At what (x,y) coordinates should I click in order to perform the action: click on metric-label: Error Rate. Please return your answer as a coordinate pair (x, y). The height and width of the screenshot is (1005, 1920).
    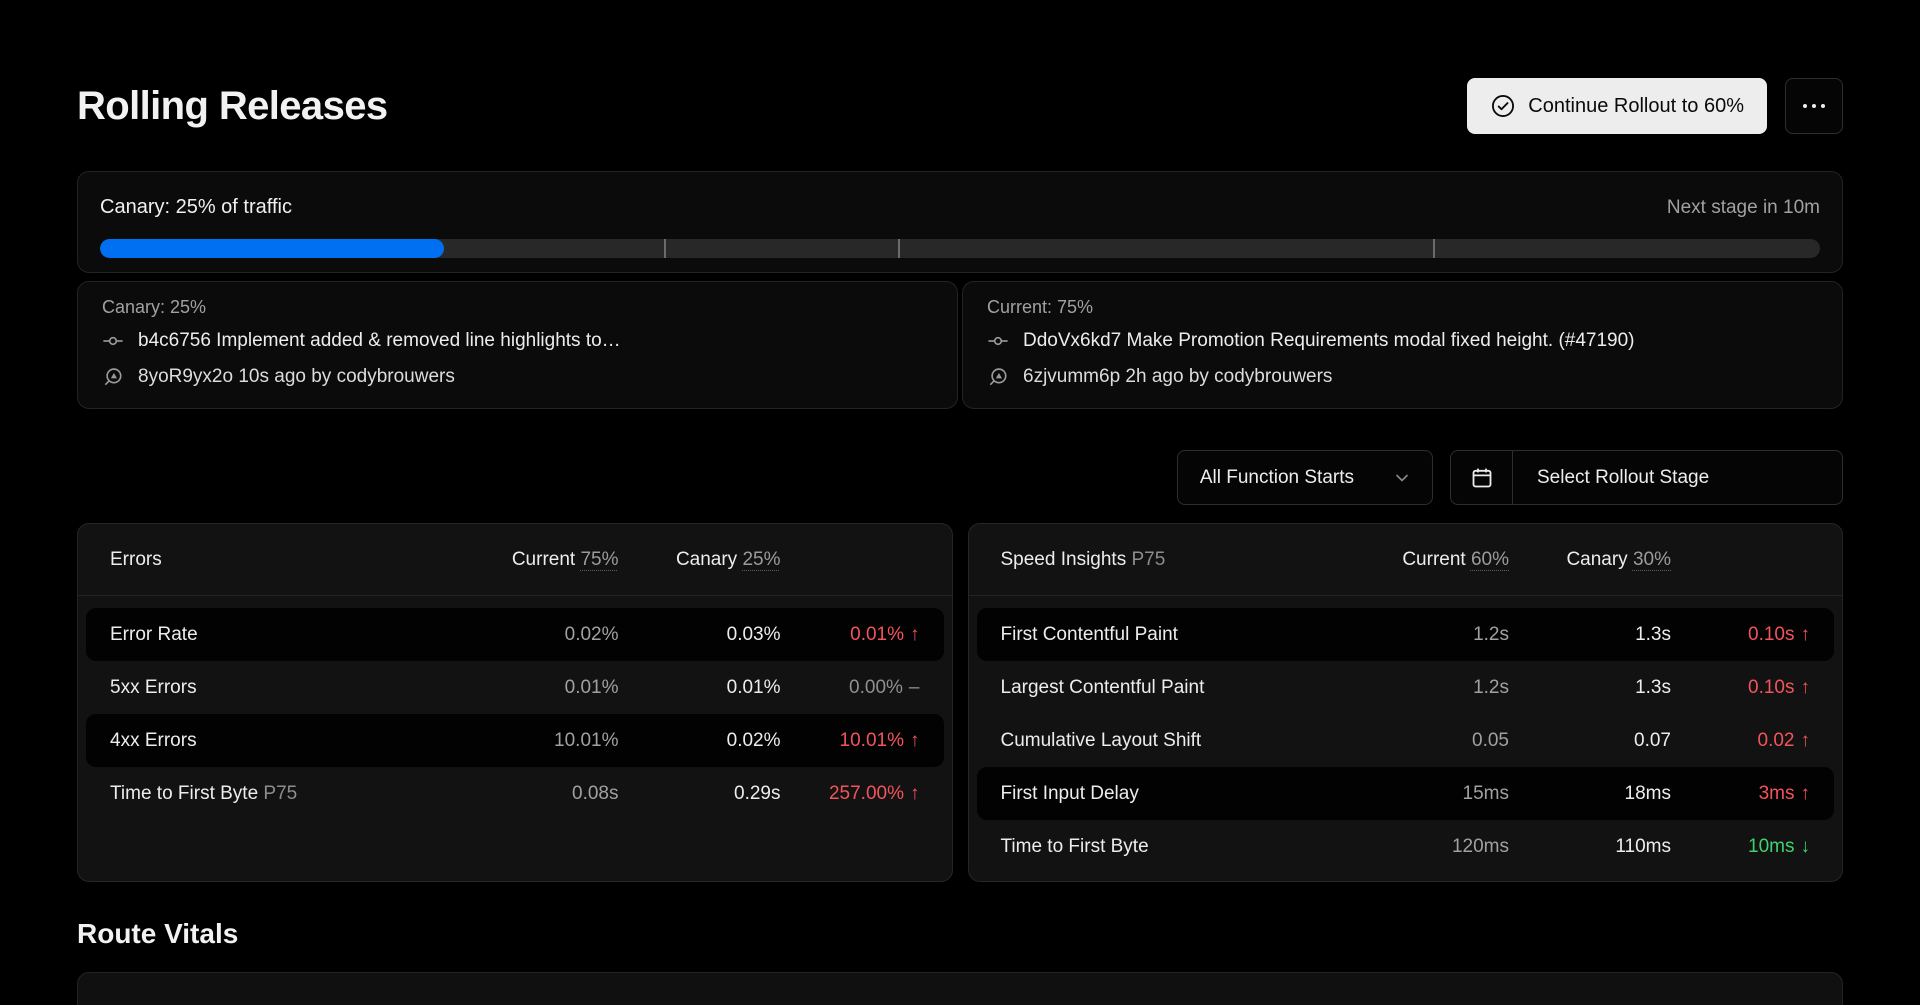
    Looking at the image, I should click on (154, 634).